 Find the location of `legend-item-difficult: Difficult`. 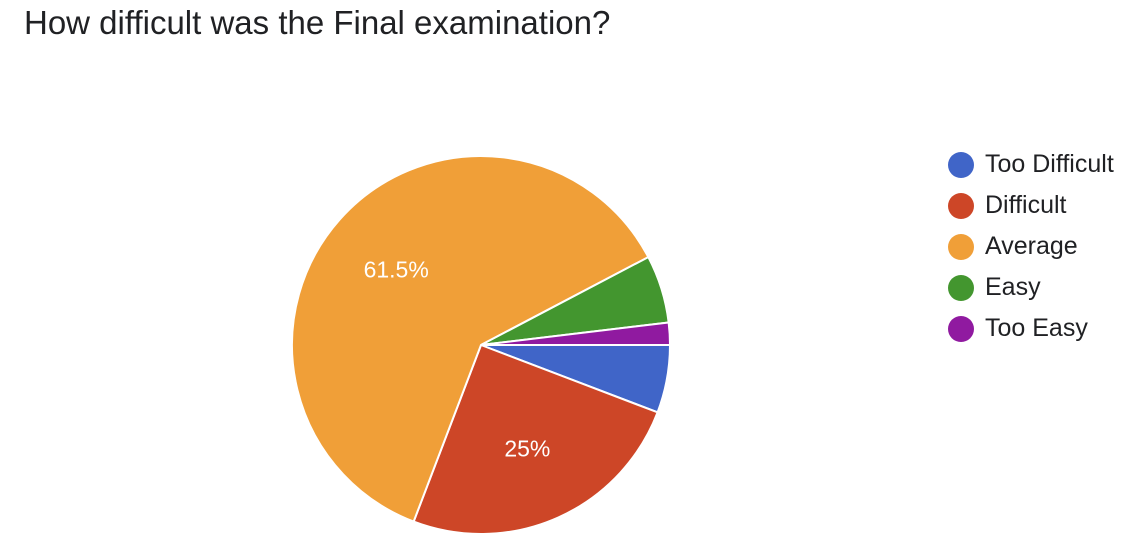

legend-item-difficult: Difficult is located at coordinates (1031, 205).